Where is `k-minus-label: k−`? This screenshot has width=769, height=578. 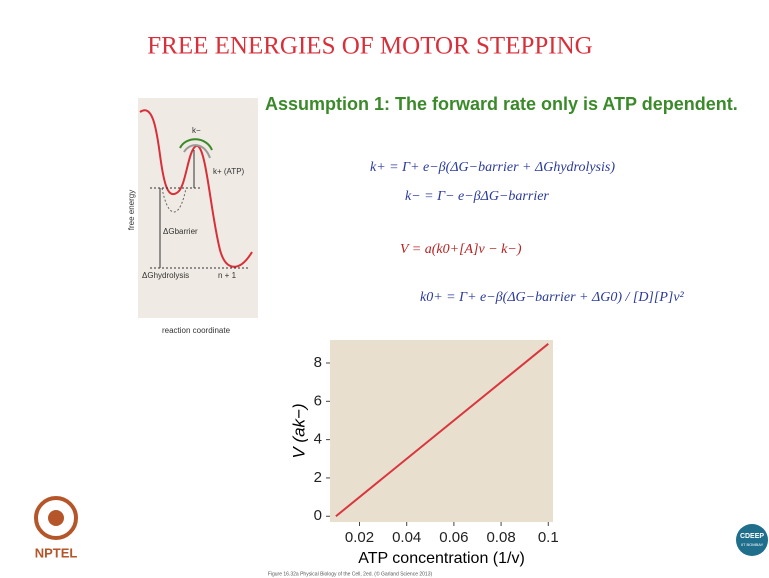 k-minus-label: k− is located at coordinates (196, 130).